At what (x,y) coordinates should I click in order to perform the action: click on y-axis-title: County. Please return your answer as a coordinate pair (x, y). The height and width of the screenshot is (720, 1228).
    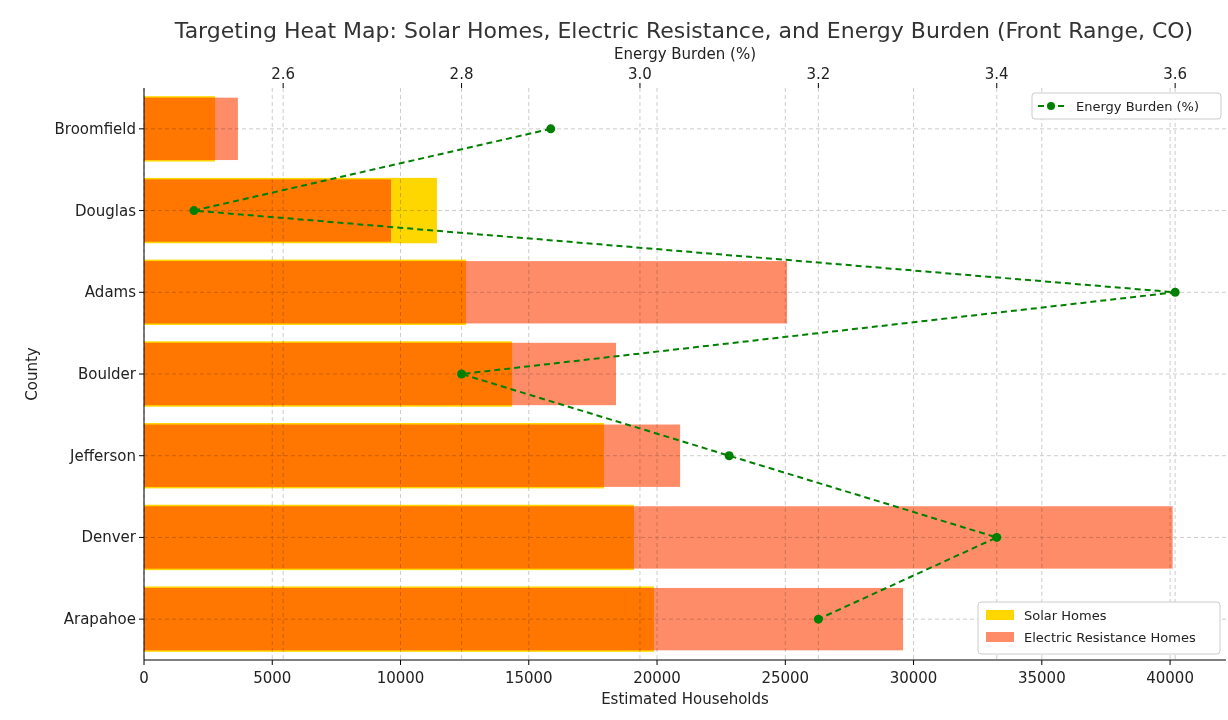
    Looking at the image, I should click on (32, 374).